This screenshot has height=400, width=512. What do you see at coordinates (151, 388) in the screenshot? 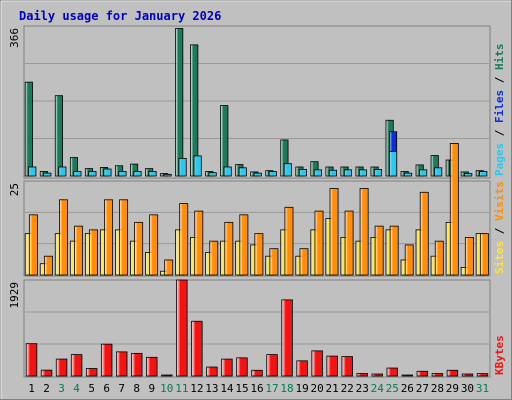
I see `x-tick-label-day-9: 9` at bounding box center [151, 388].